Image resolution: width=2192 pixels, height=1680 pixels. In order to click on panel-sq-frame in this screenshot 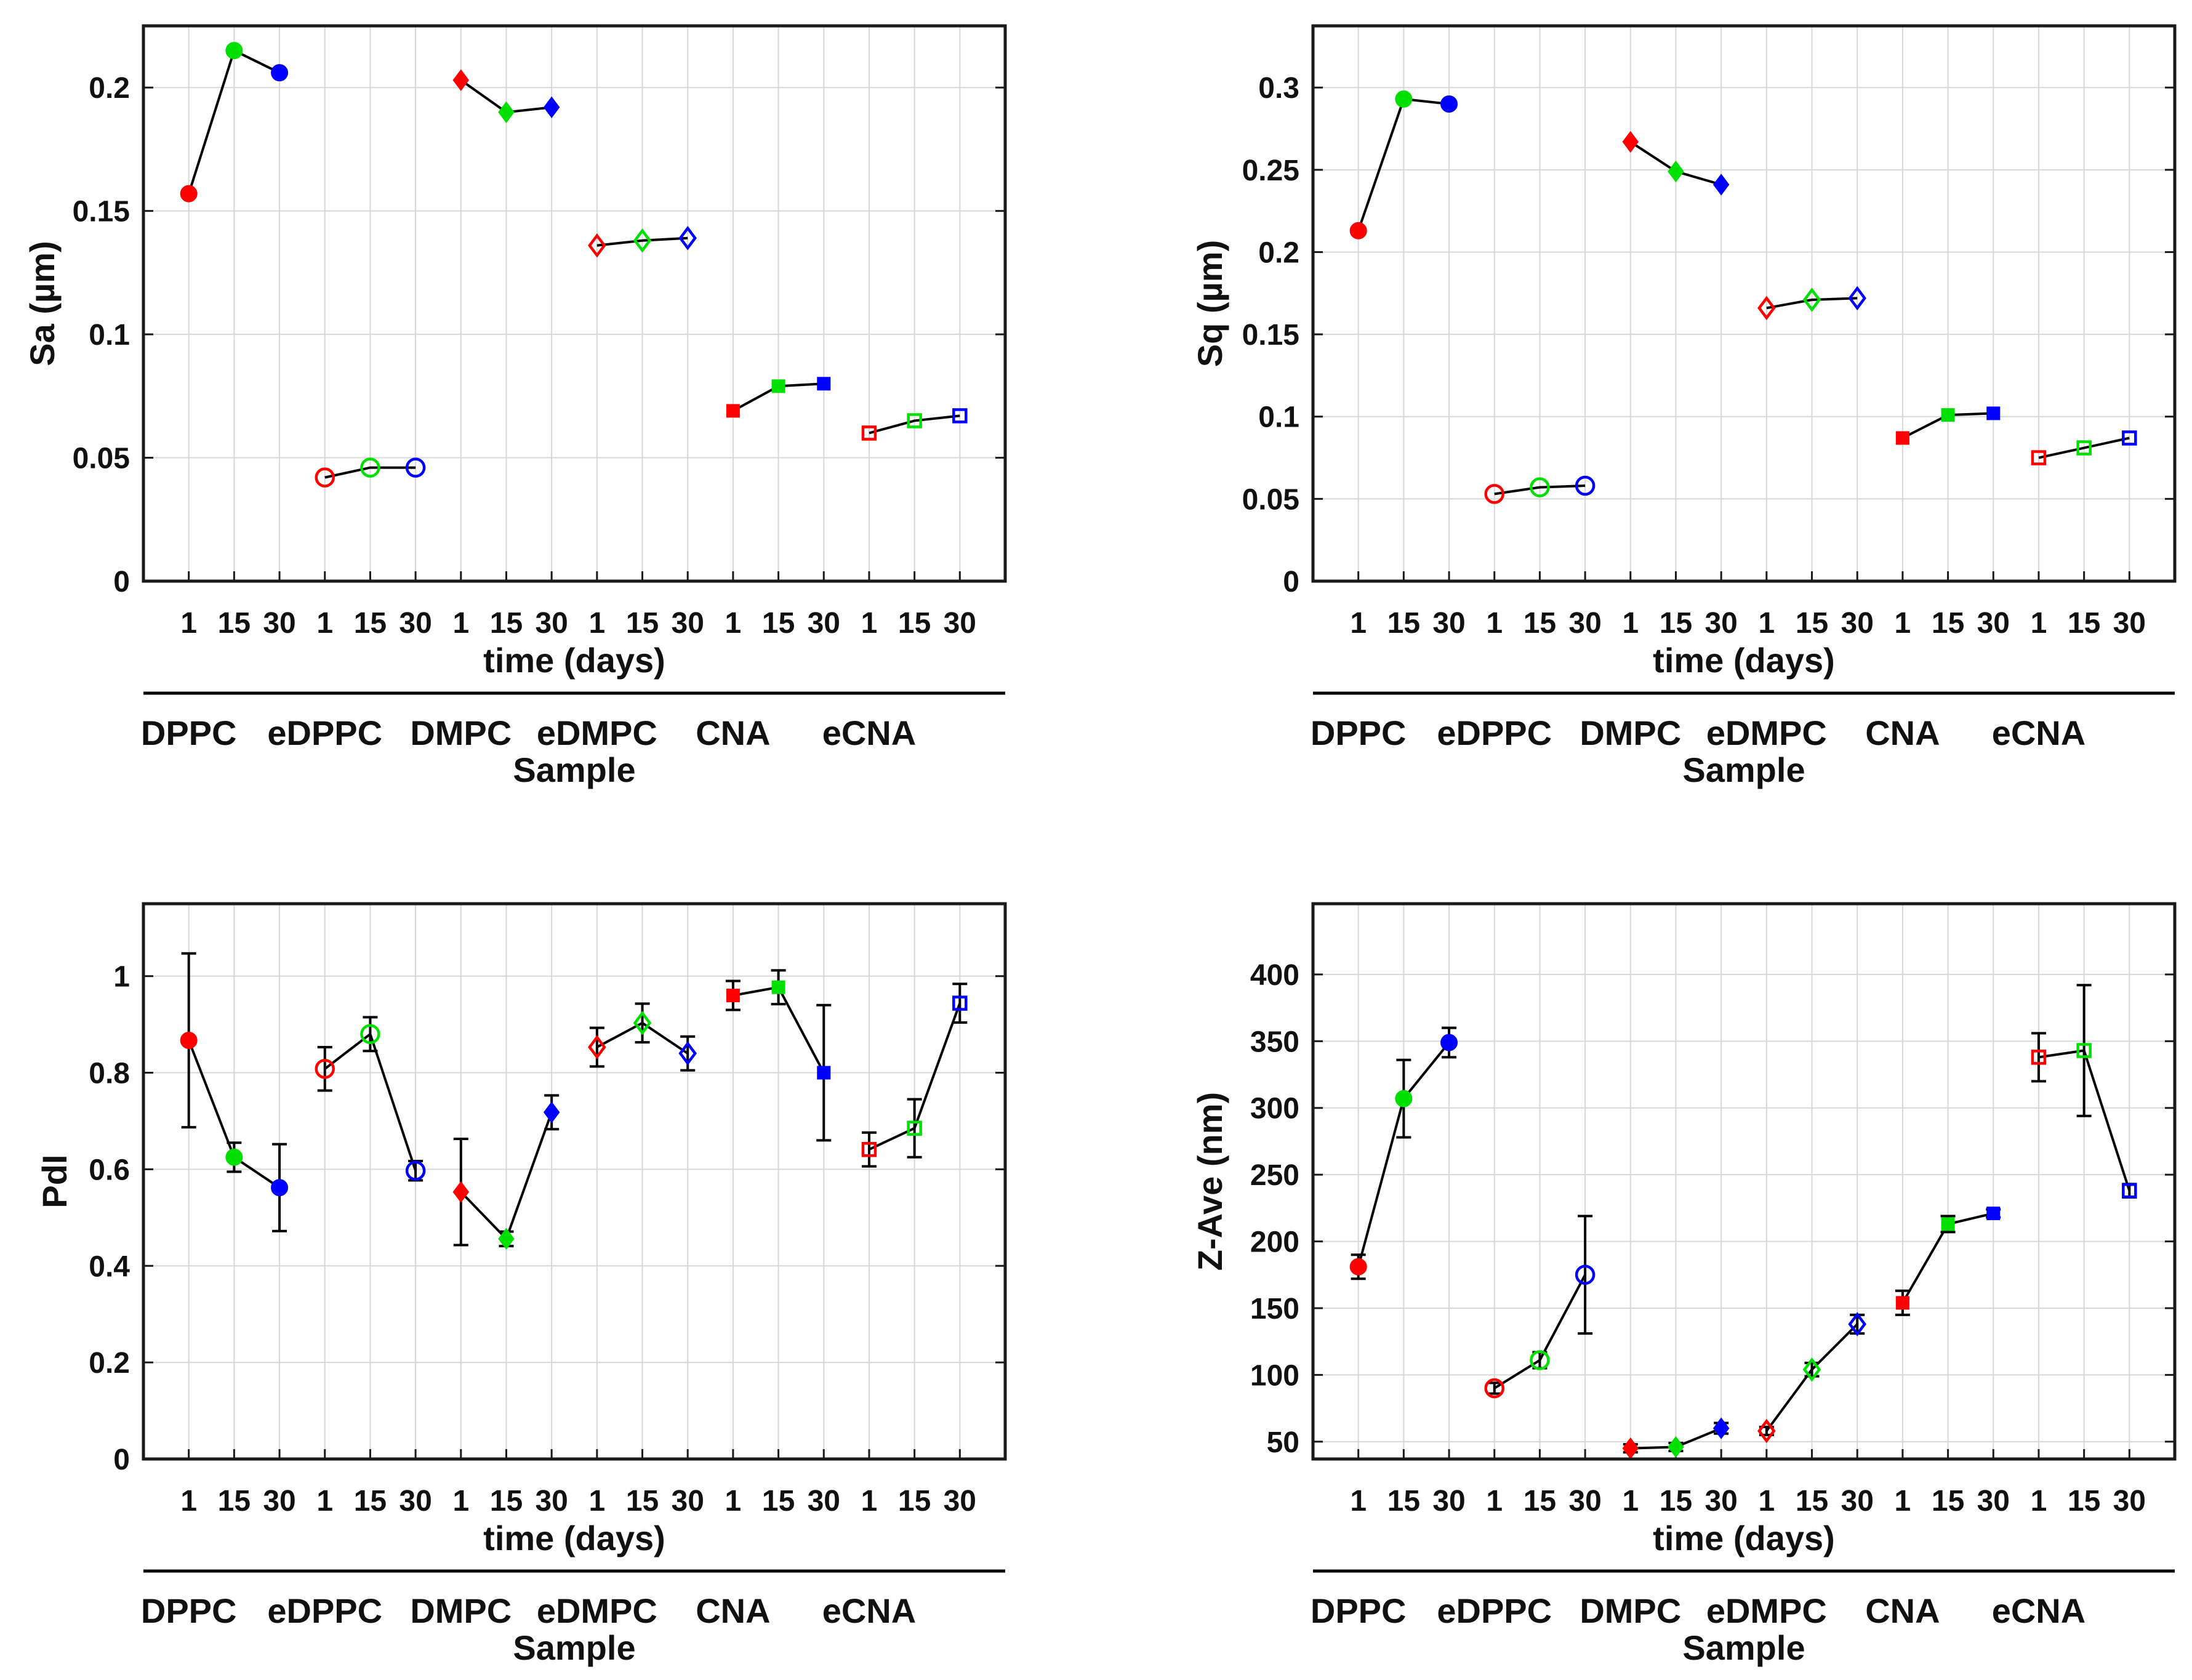, I will do `click(1744, 304)`.